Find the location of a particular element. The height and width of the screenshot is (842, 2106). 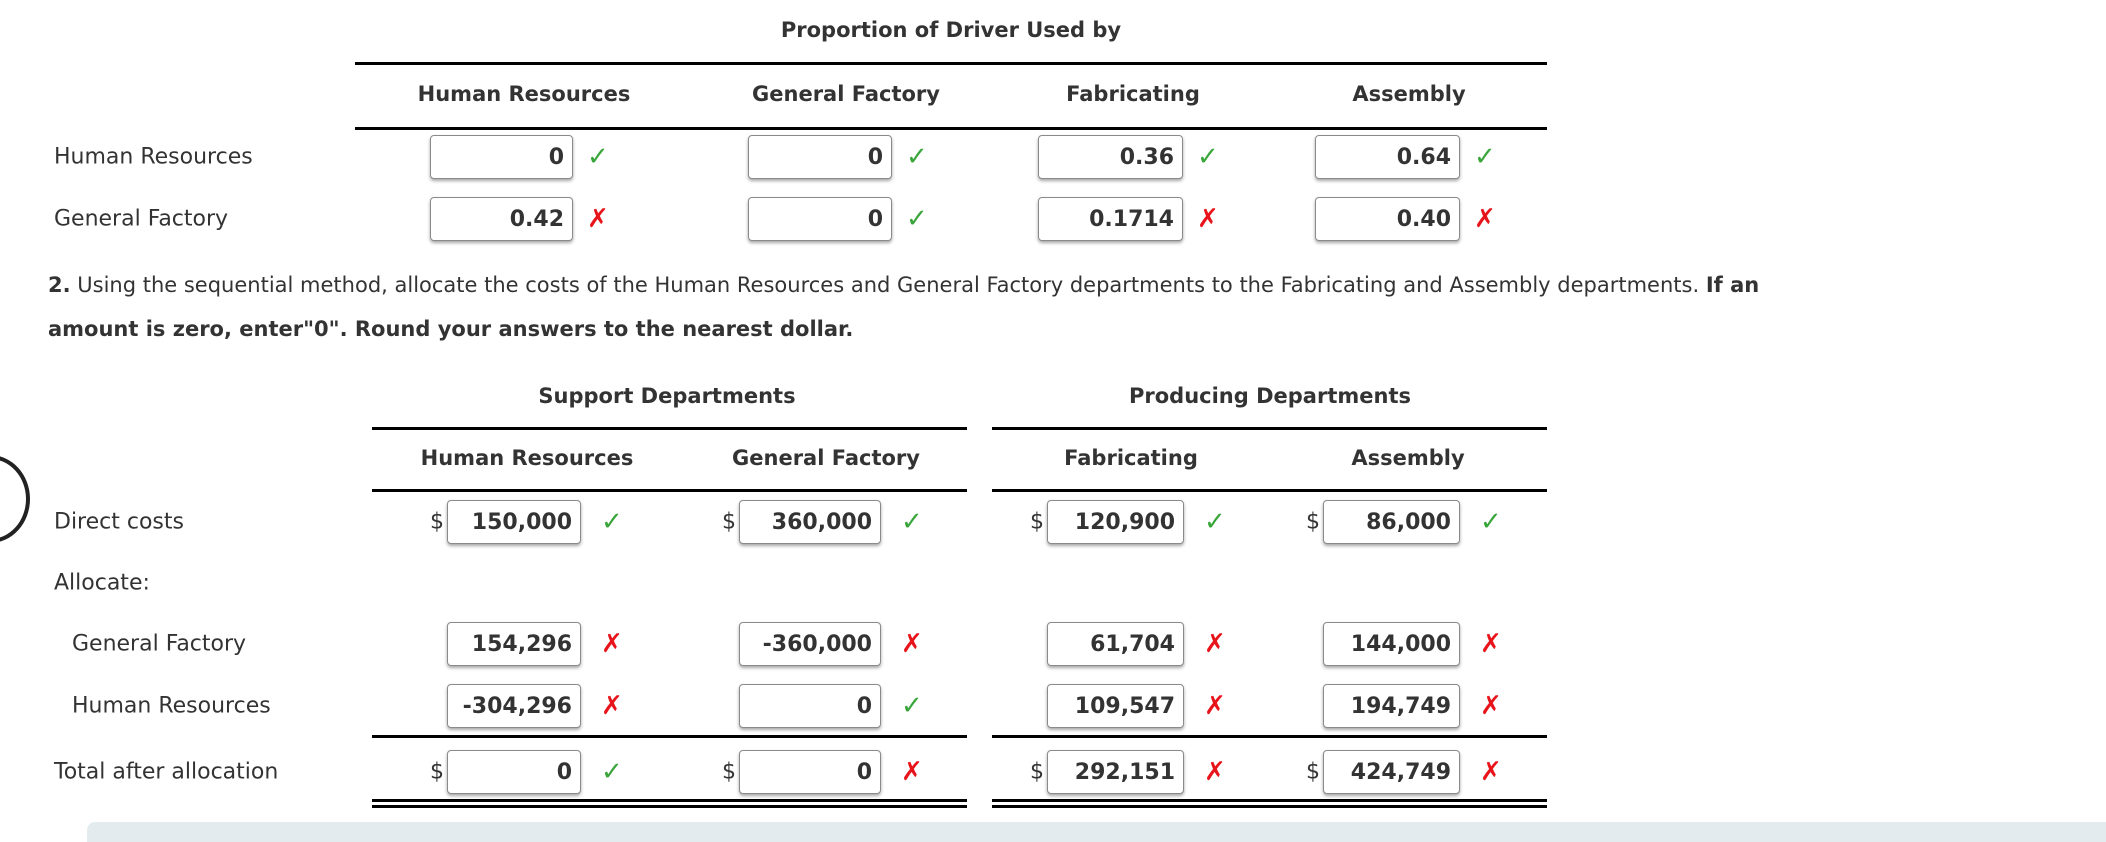

proportion-input: 0.1714 is located at coordinates (1110, 219).